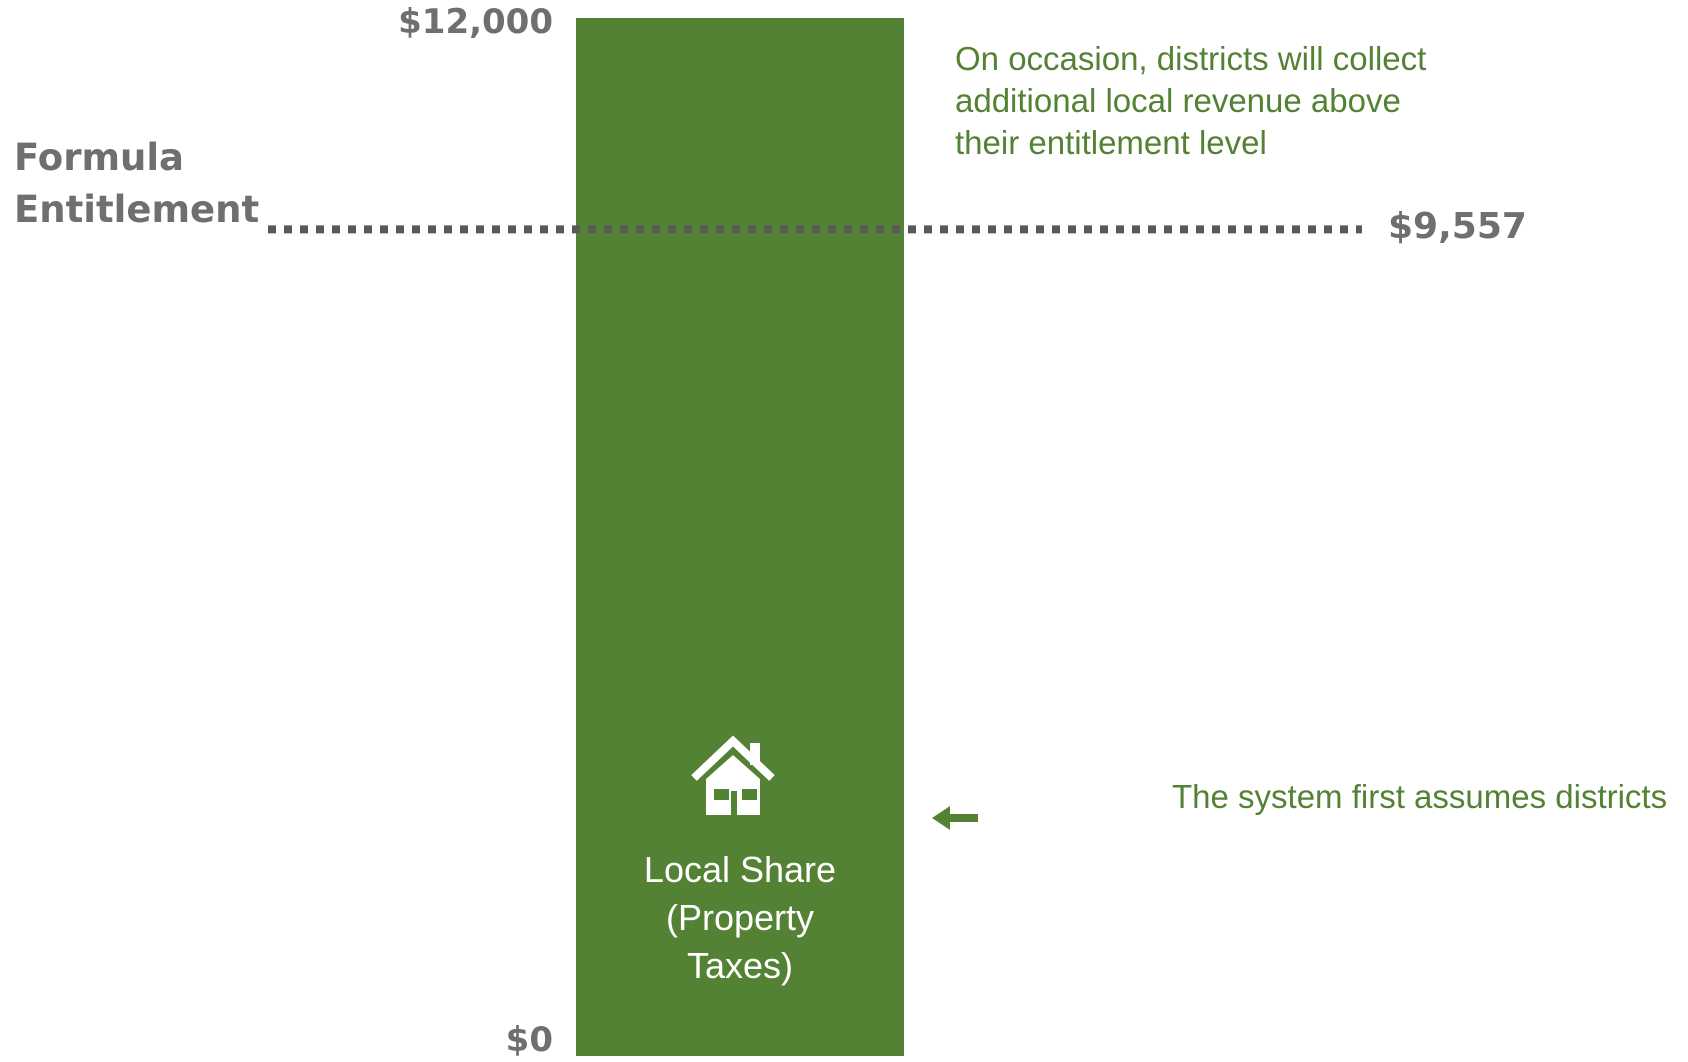  Describe the element at coordinates (733, 775) in the screenshot. I see `house-icon` at that location.